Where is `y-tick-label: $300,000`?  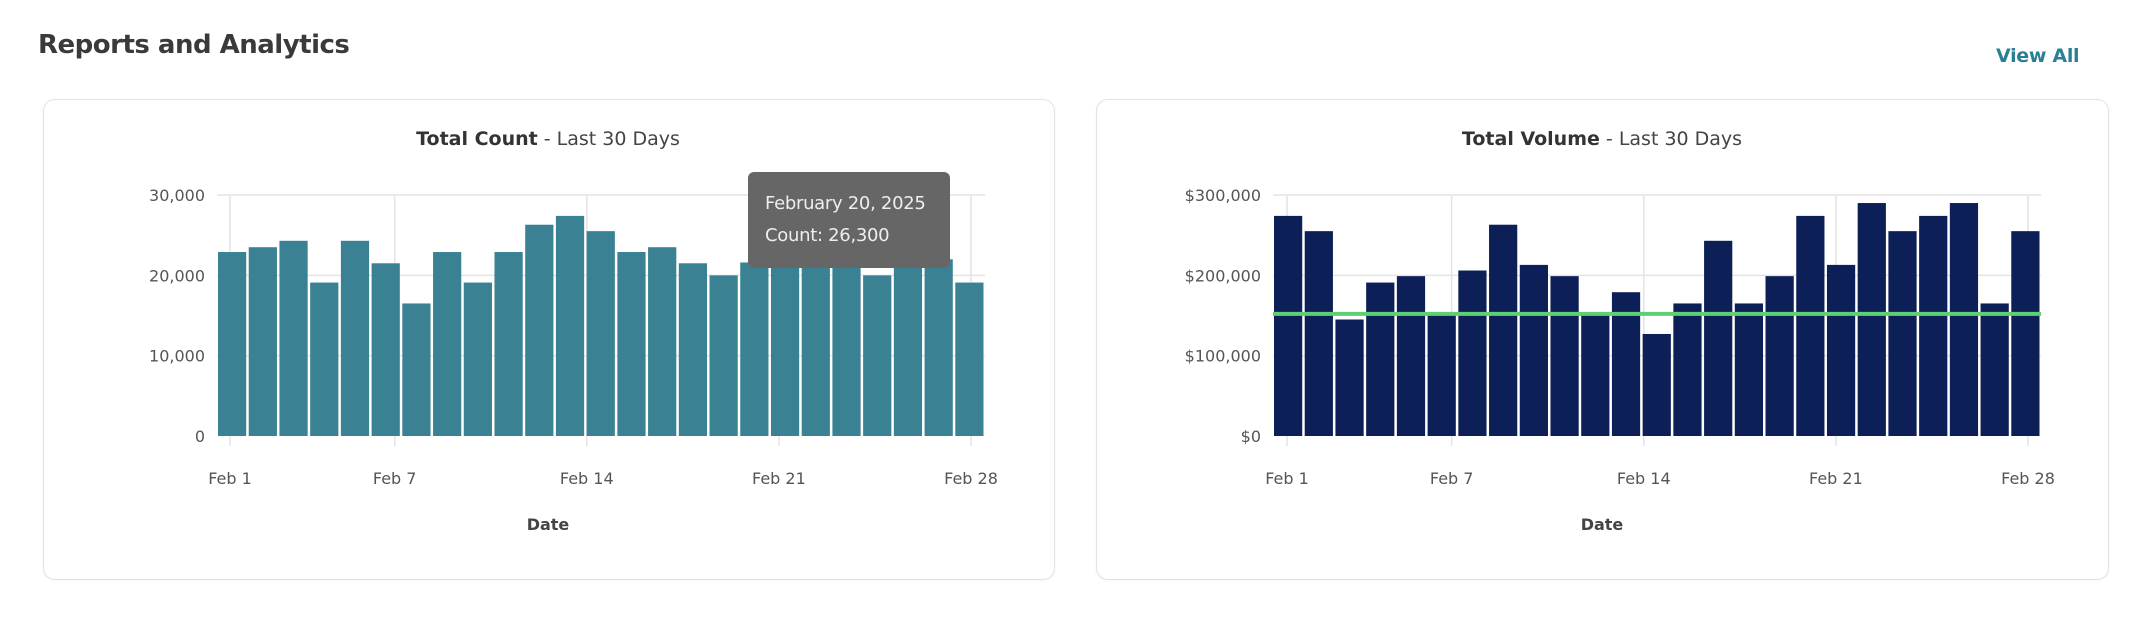
y-tick-label: $300,000 is located at coordinates (1223, 195).